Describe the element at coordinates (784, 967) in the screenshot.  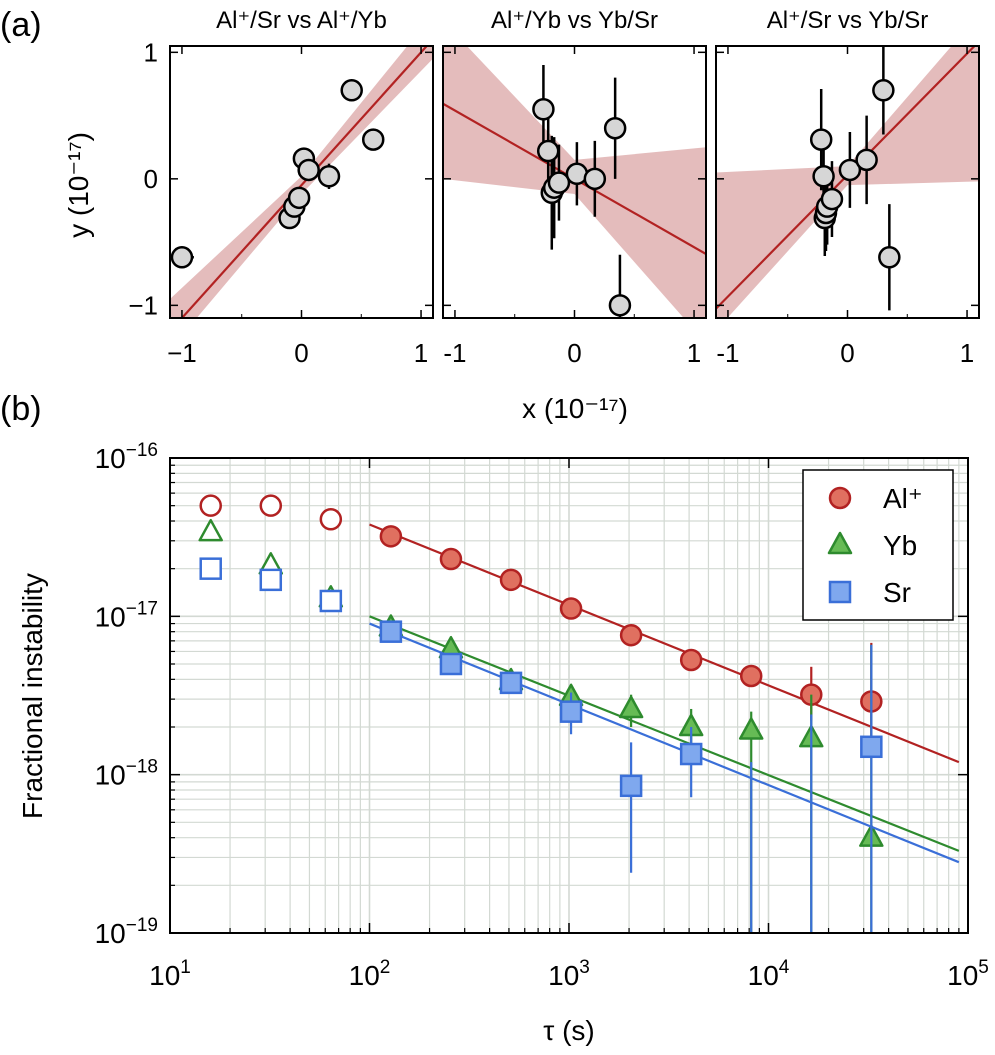
I see `tick-exponent: 4` at that location.